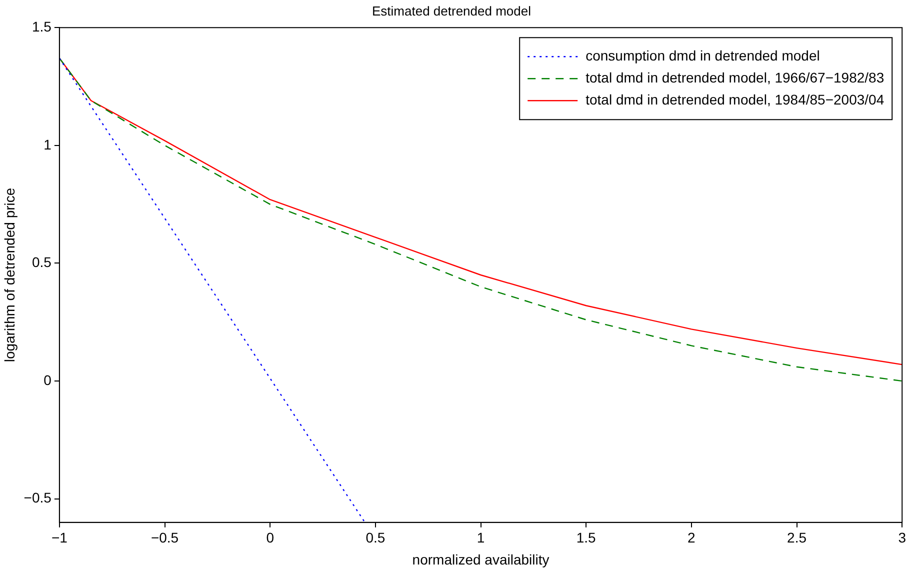 Image resolution: width=909 pixels, height=571 pixels. I want to click on y-tick-label: 0.5, so click(42, 262).